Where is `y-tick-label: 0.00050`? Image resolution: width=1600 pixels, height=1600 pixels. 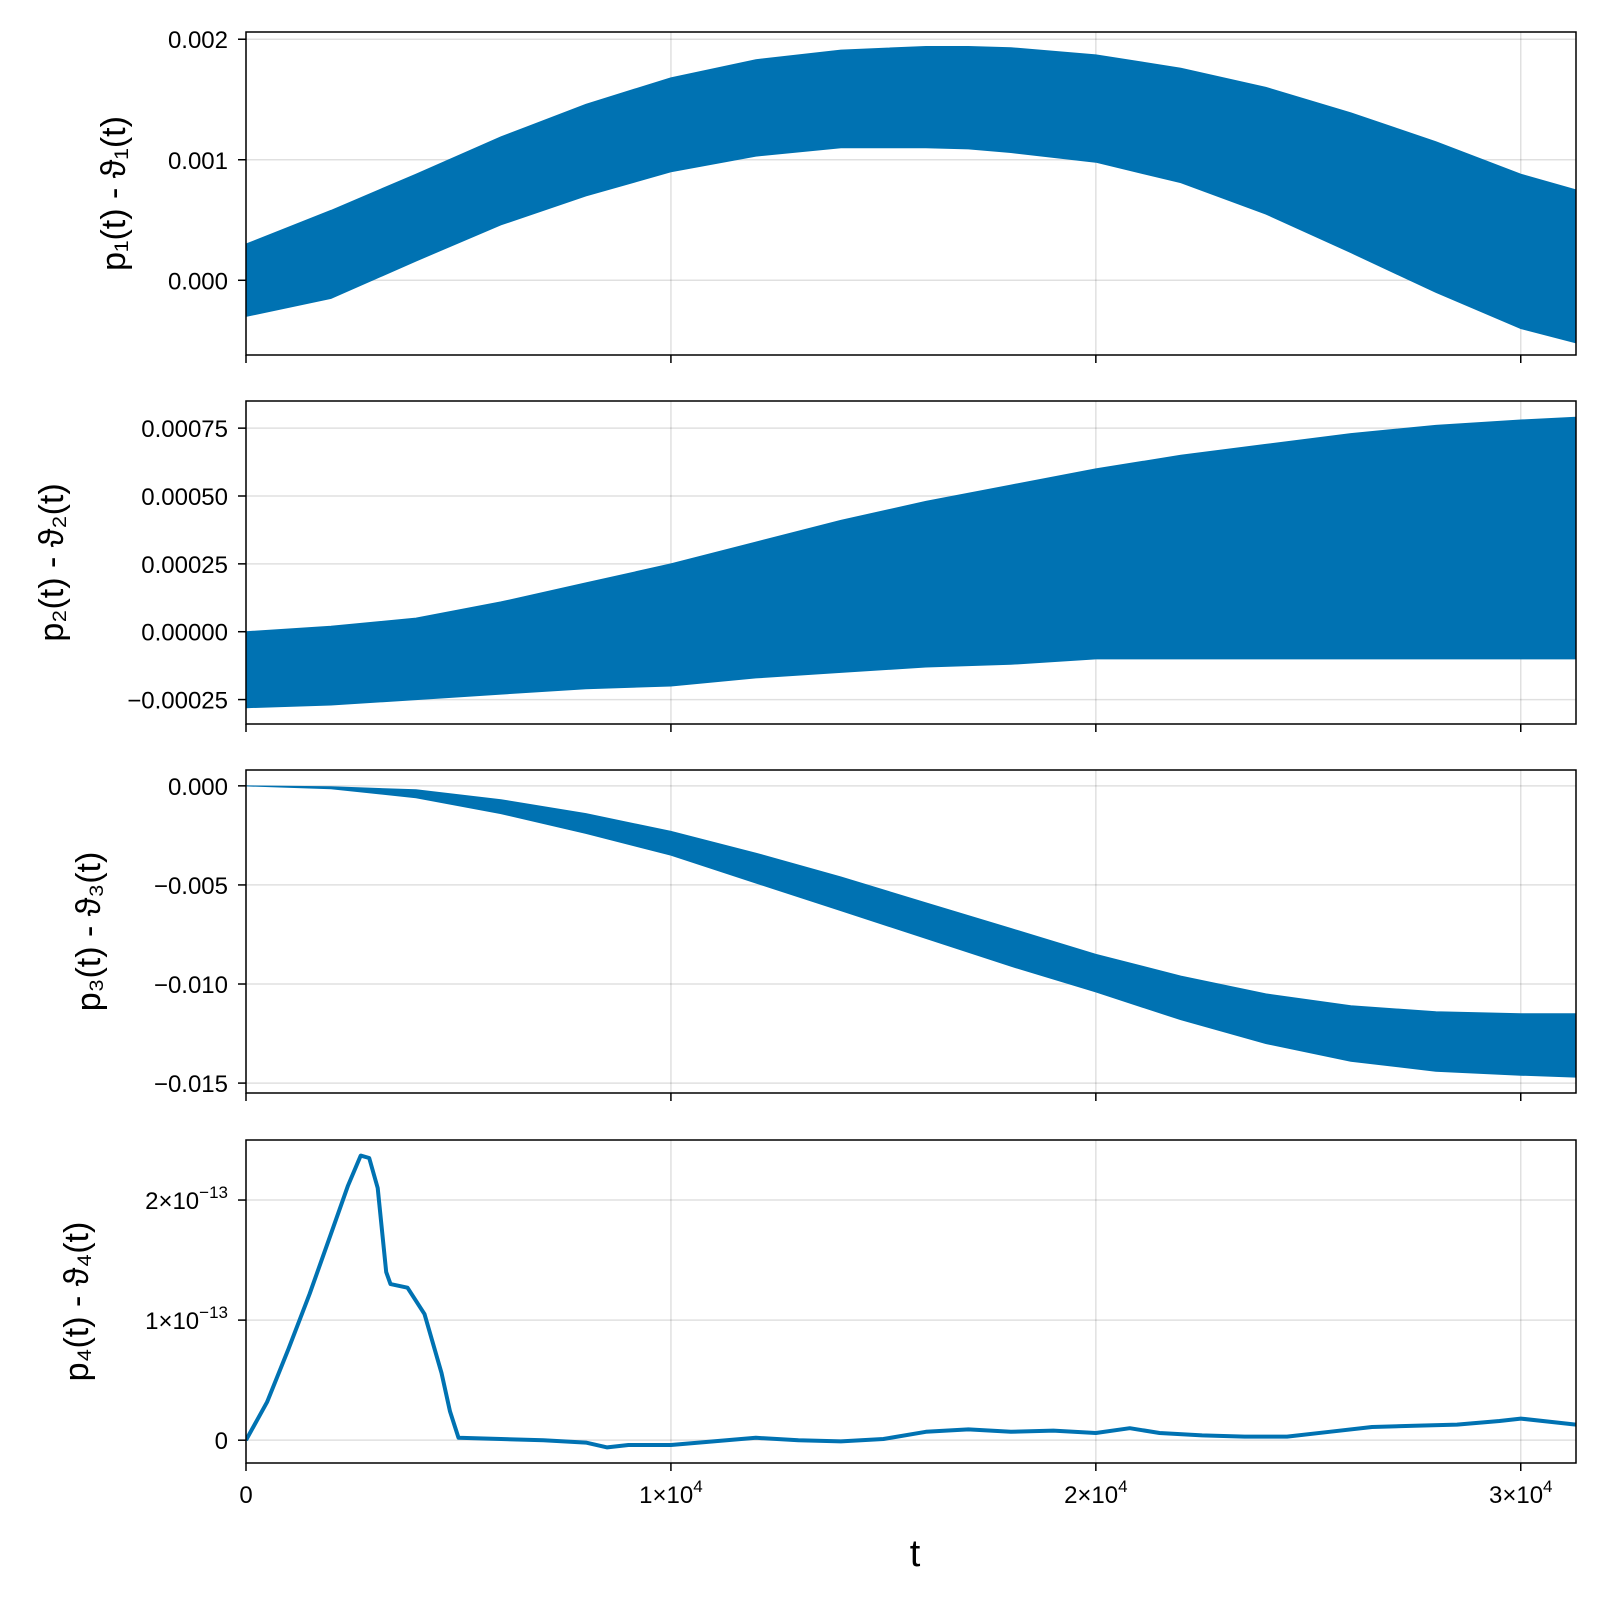 y-tick-label: 0.00050 is located at coordinates (184, 497).